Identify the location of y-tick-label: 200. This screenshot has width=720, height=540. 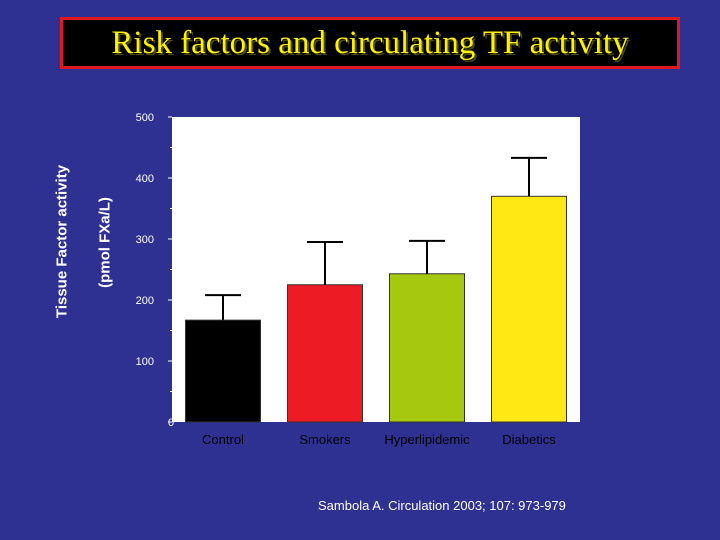
(145, 301).